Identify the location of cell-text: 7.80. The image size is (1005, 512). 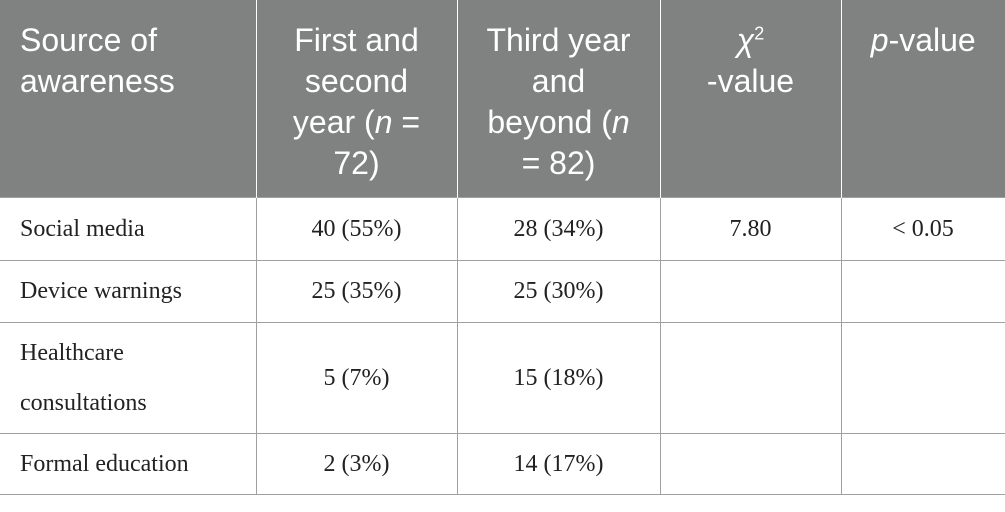
(750, 228).